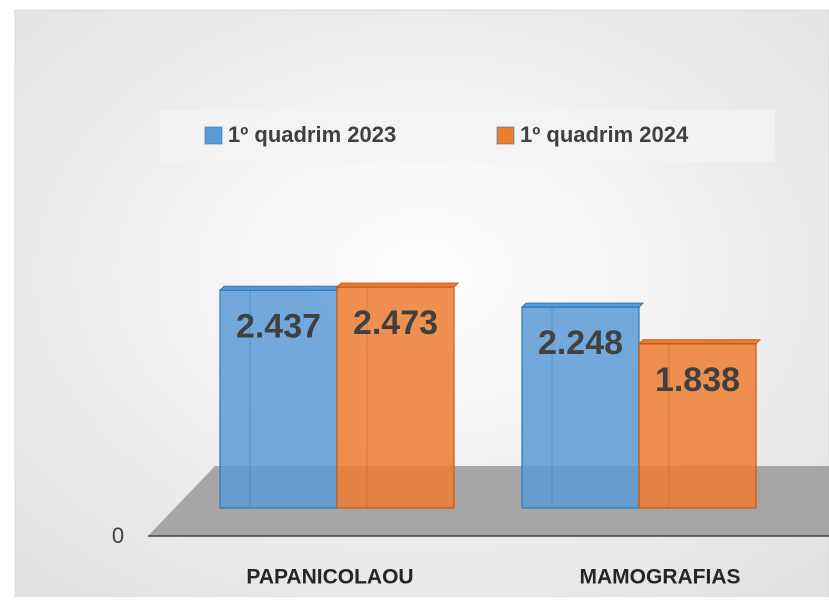  Describe the element at coordinates (118, 535) in the screenshot. I see `y-tick-label: 0` at that location.